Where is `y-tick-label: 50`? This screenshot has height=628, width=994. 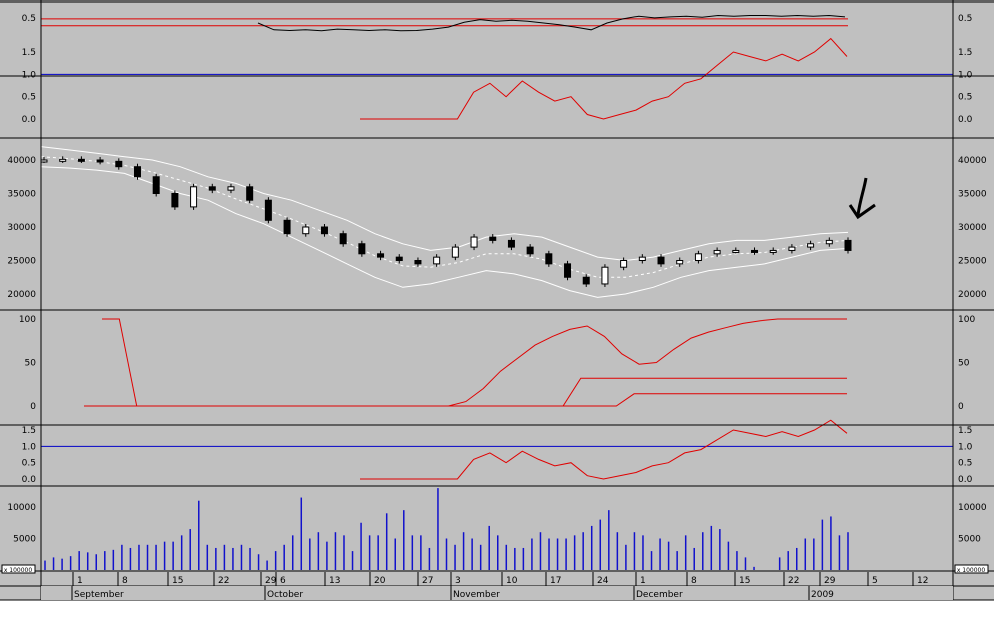 y-tick-label: 50 is located at coordinates (964, 364).